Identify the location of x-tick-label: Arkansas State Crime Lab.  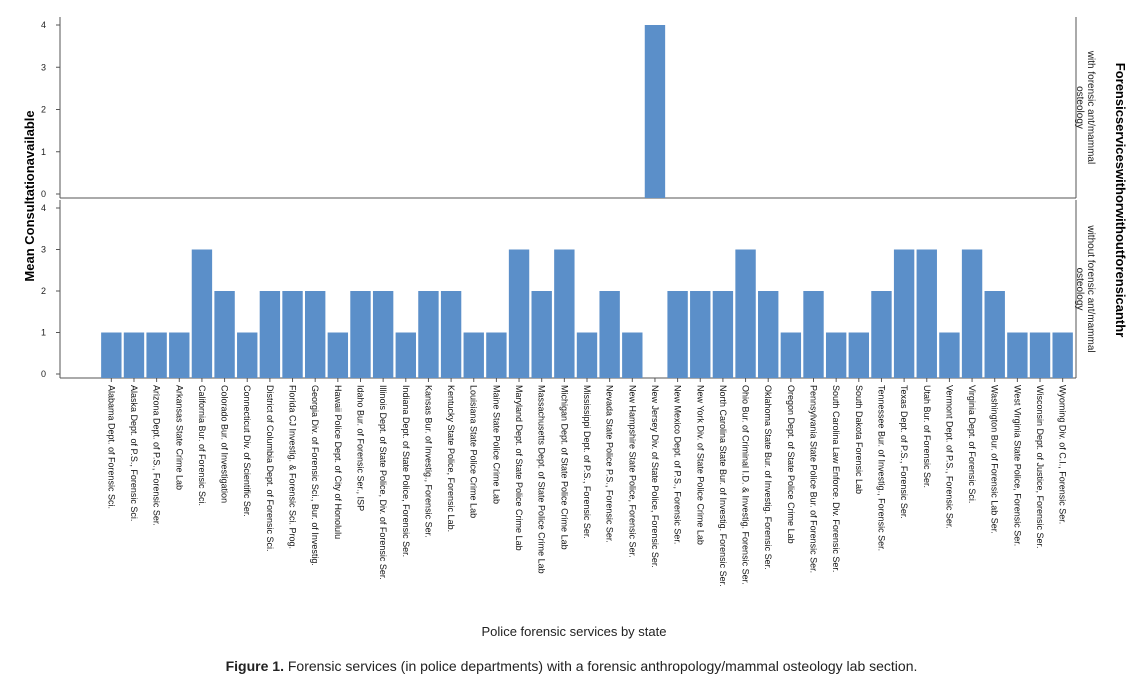
(179, 437).